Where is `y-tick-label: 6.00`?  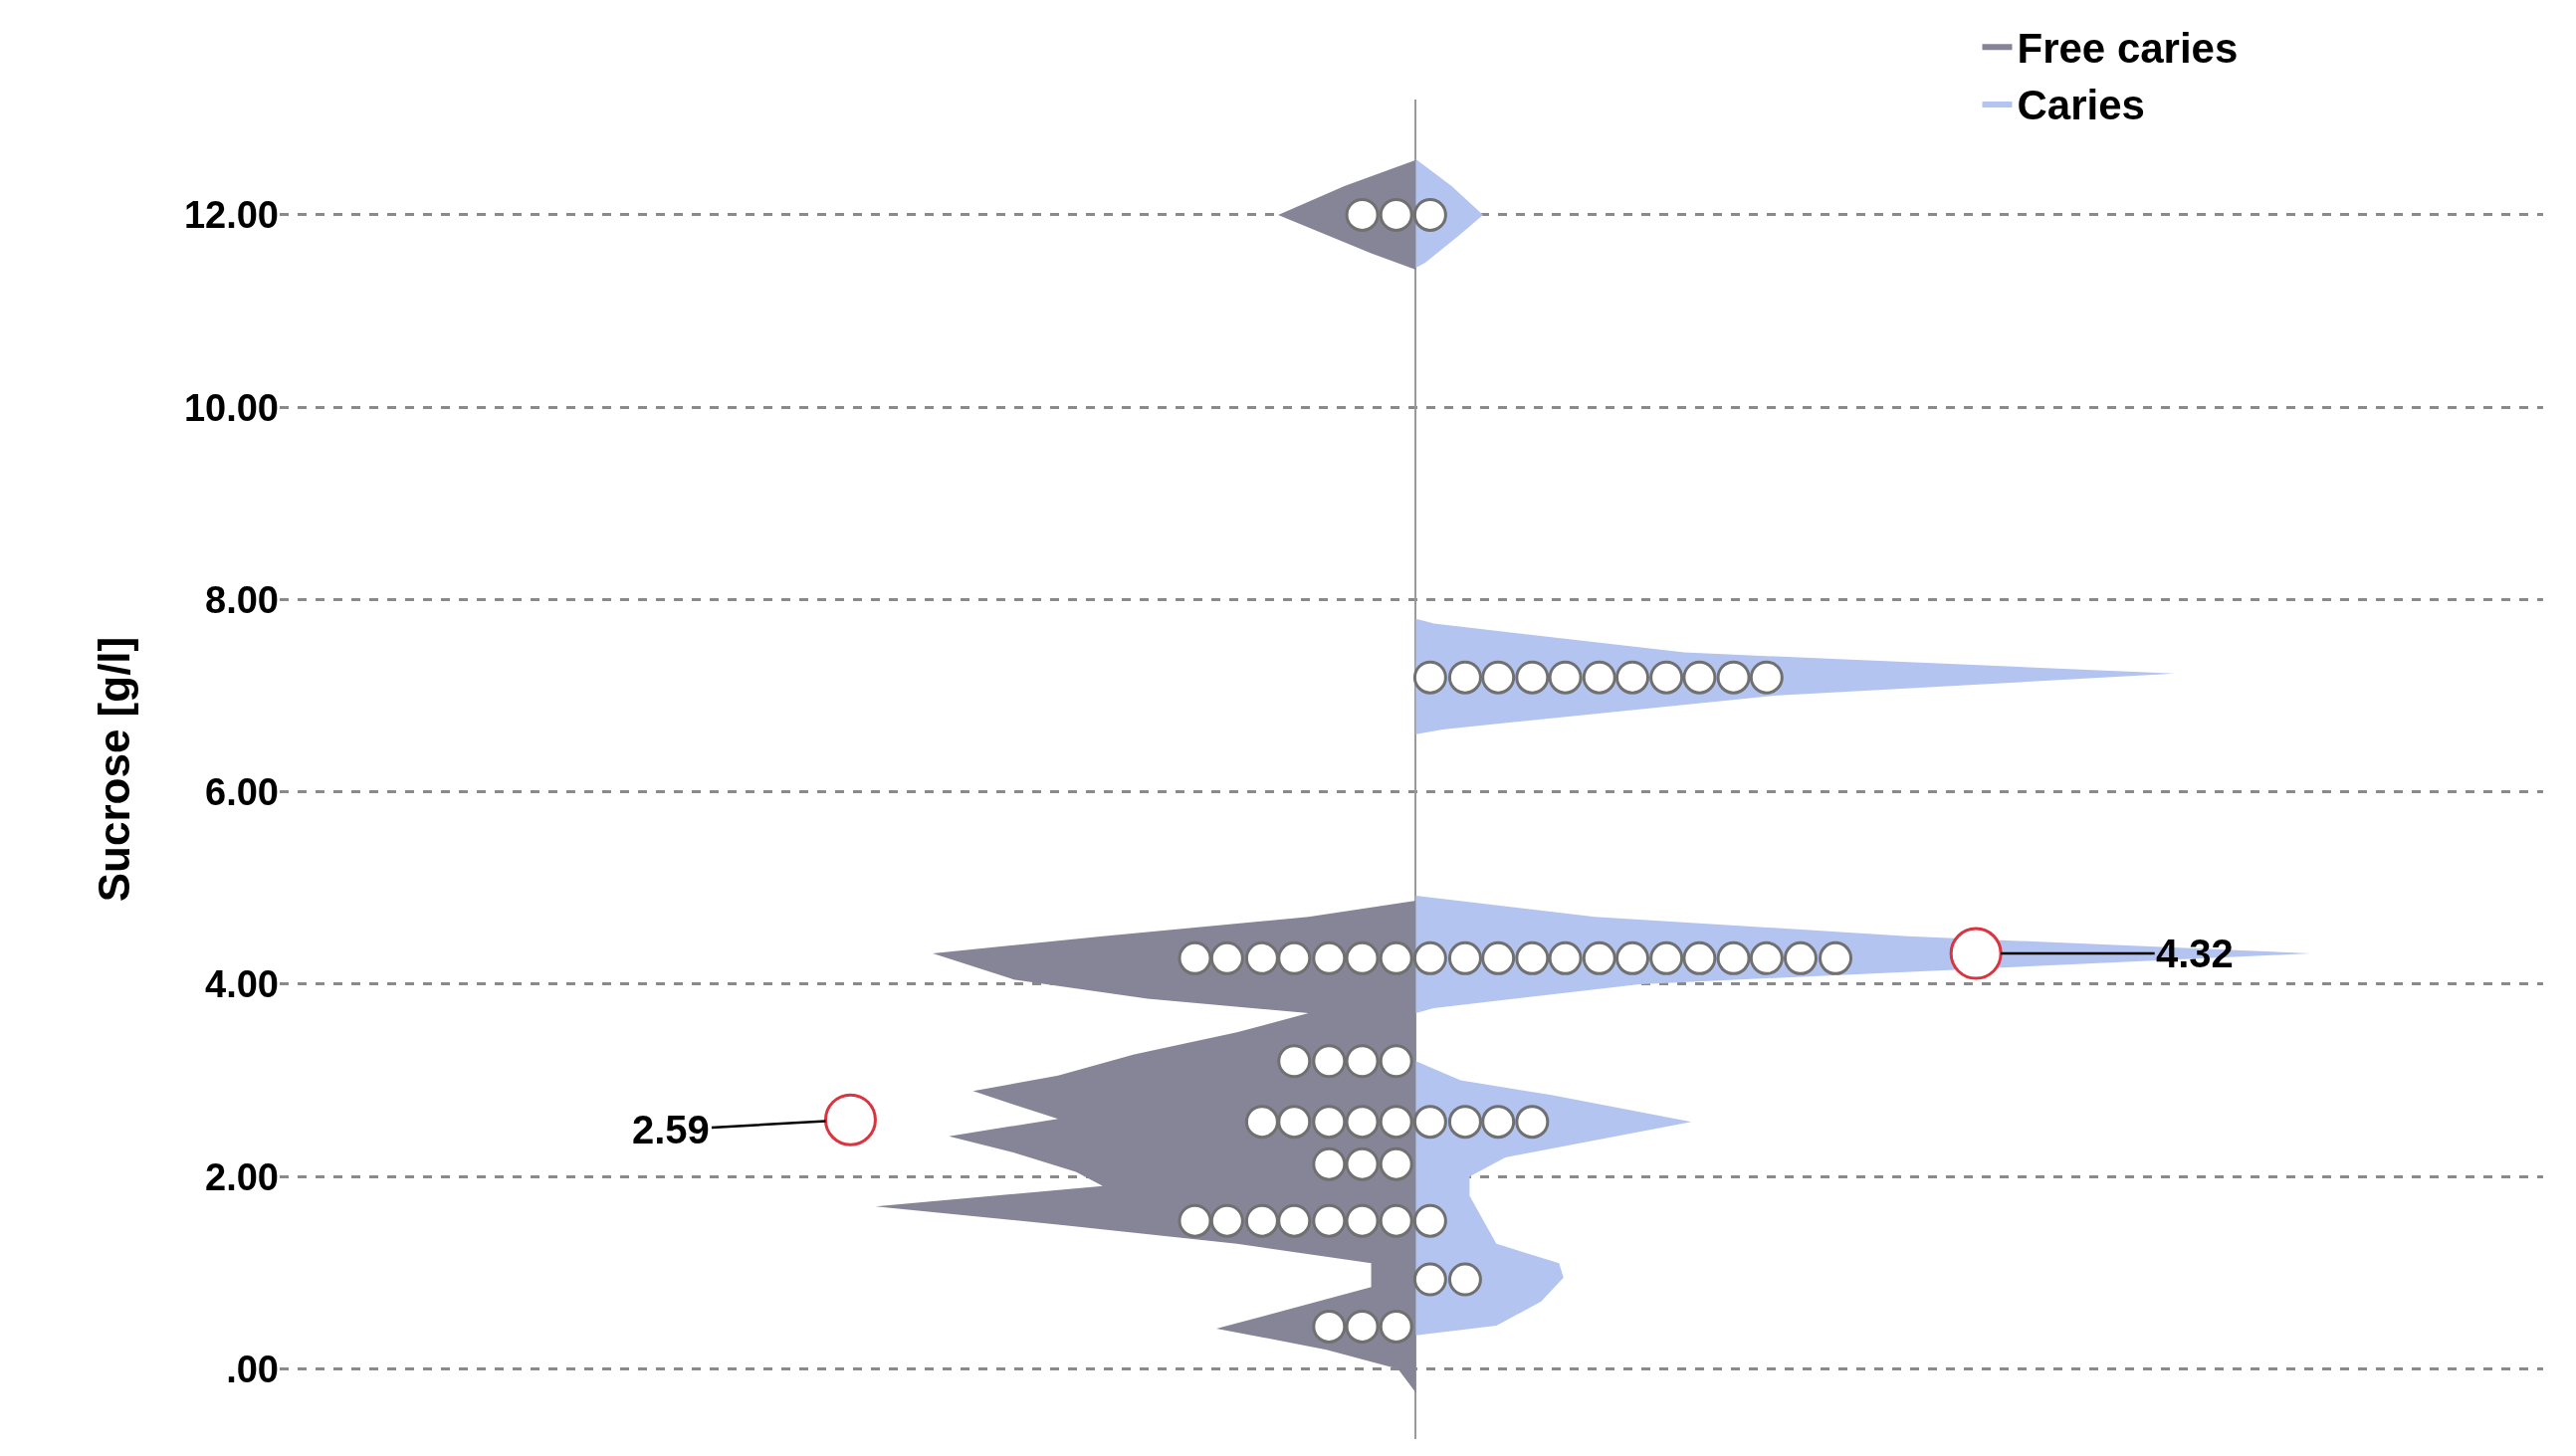
y-tick-label: 6.00 is located at coordinates (242, 792).